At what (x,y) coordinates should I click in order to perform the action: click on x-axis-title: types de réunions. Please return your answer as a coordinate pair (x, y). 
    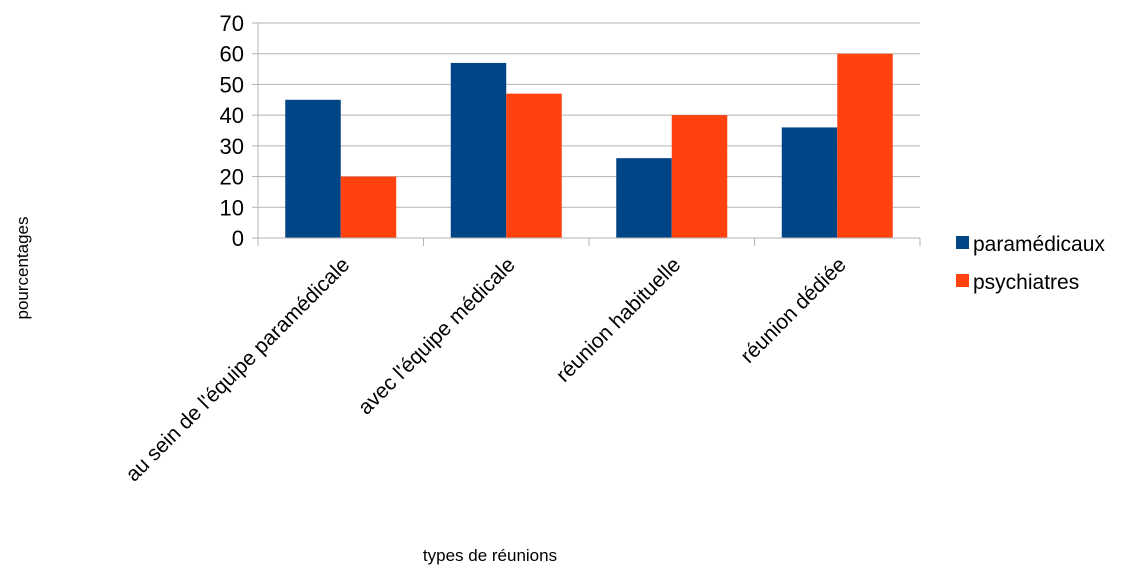
    Looking at the image, I should click on (490, 555).